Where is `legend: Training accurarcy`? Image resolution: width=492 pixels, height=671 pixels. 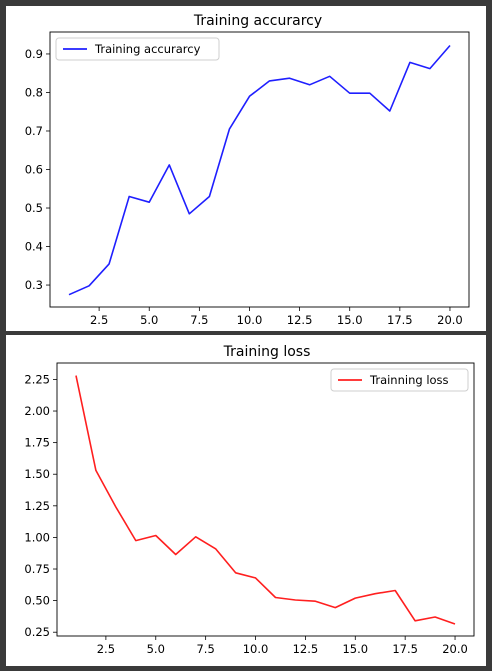 legend: Training accurarcy is located at coordinates (137, 49).